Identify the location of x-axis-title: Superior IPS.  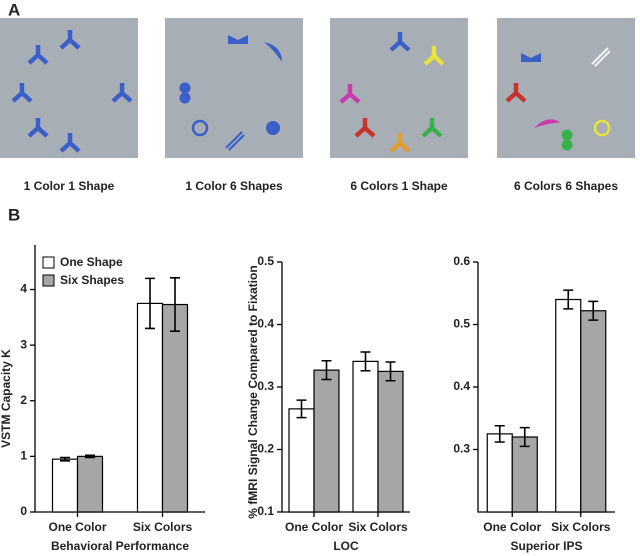
(546, 546).